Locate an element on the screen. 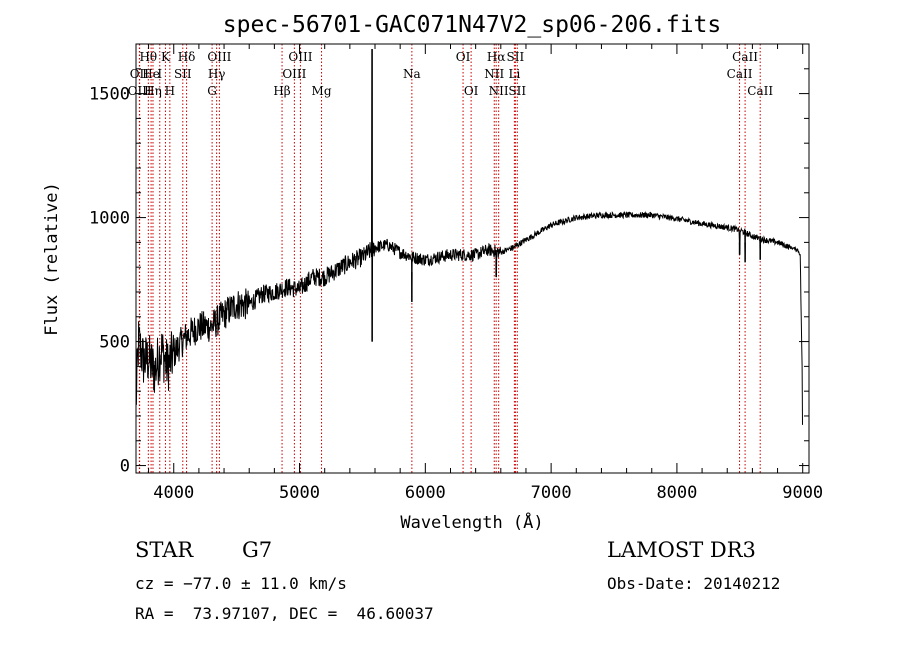 This screenshot has height=649, width=900. x-axis-label: Wavelength (Å) is located at coordinates (471, 522).